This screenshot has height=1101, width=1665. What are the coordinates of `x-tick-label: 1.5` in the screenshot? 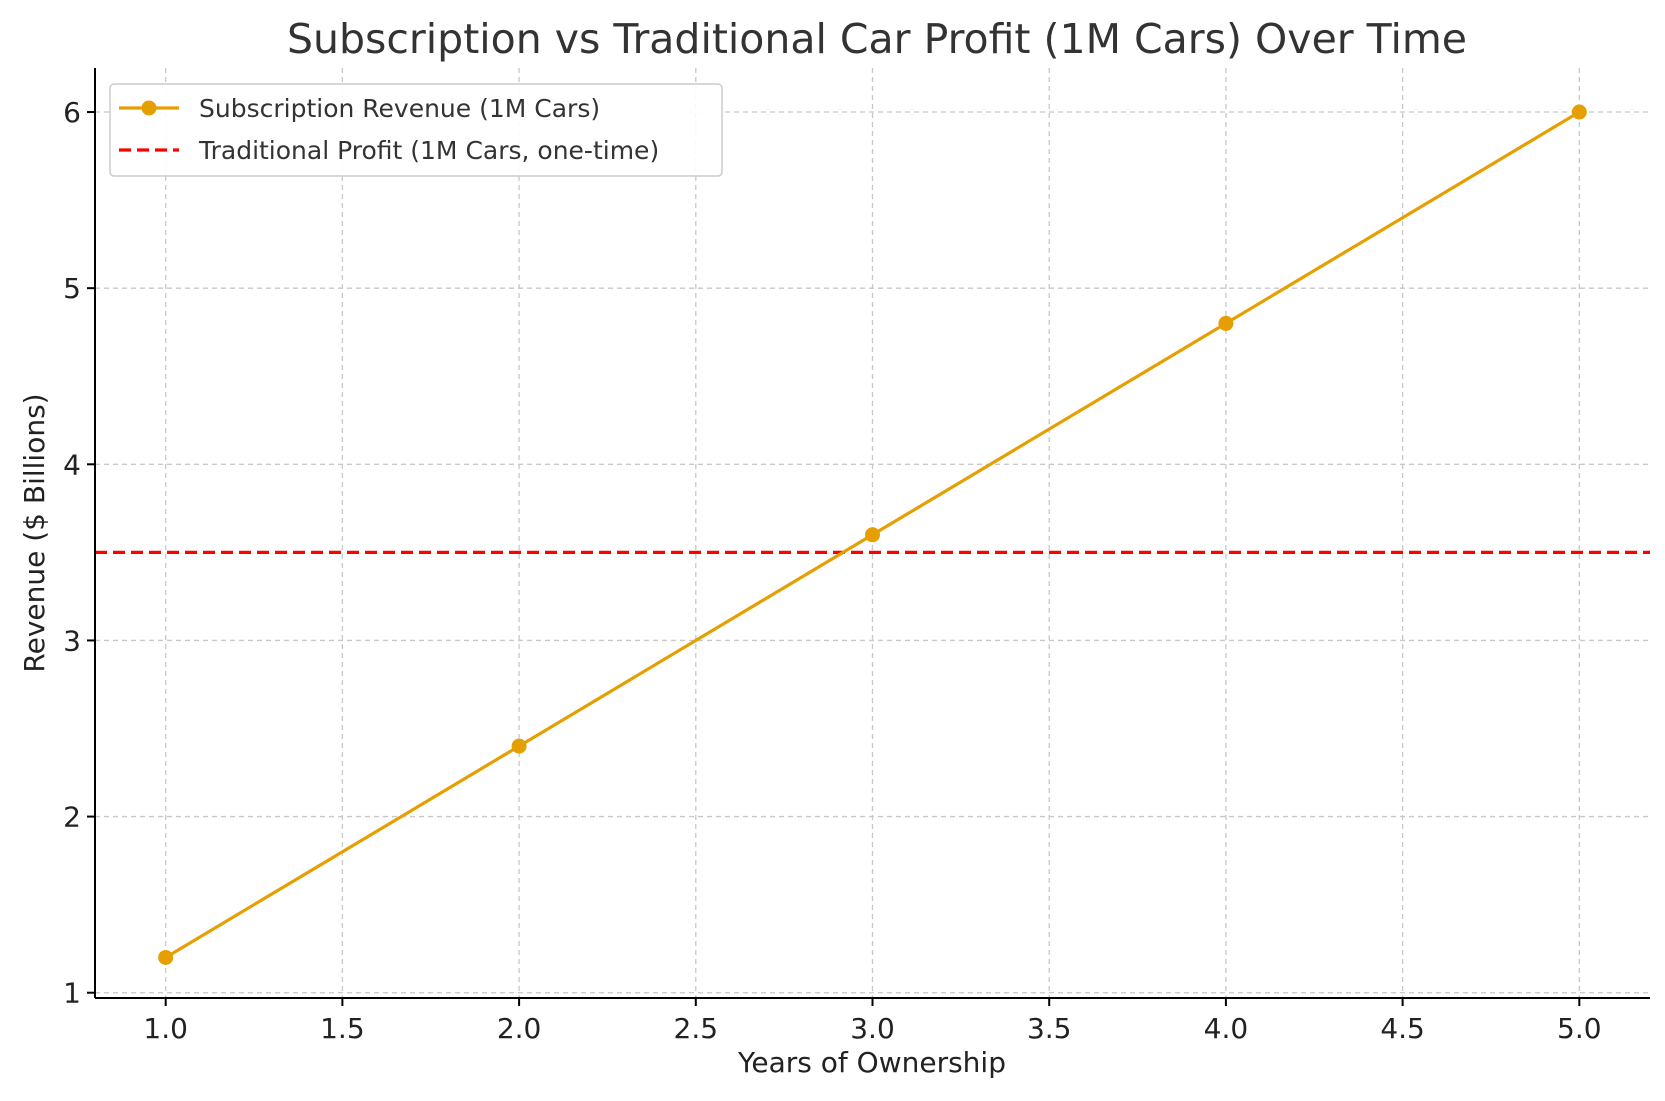 It's located at (342, 1028).